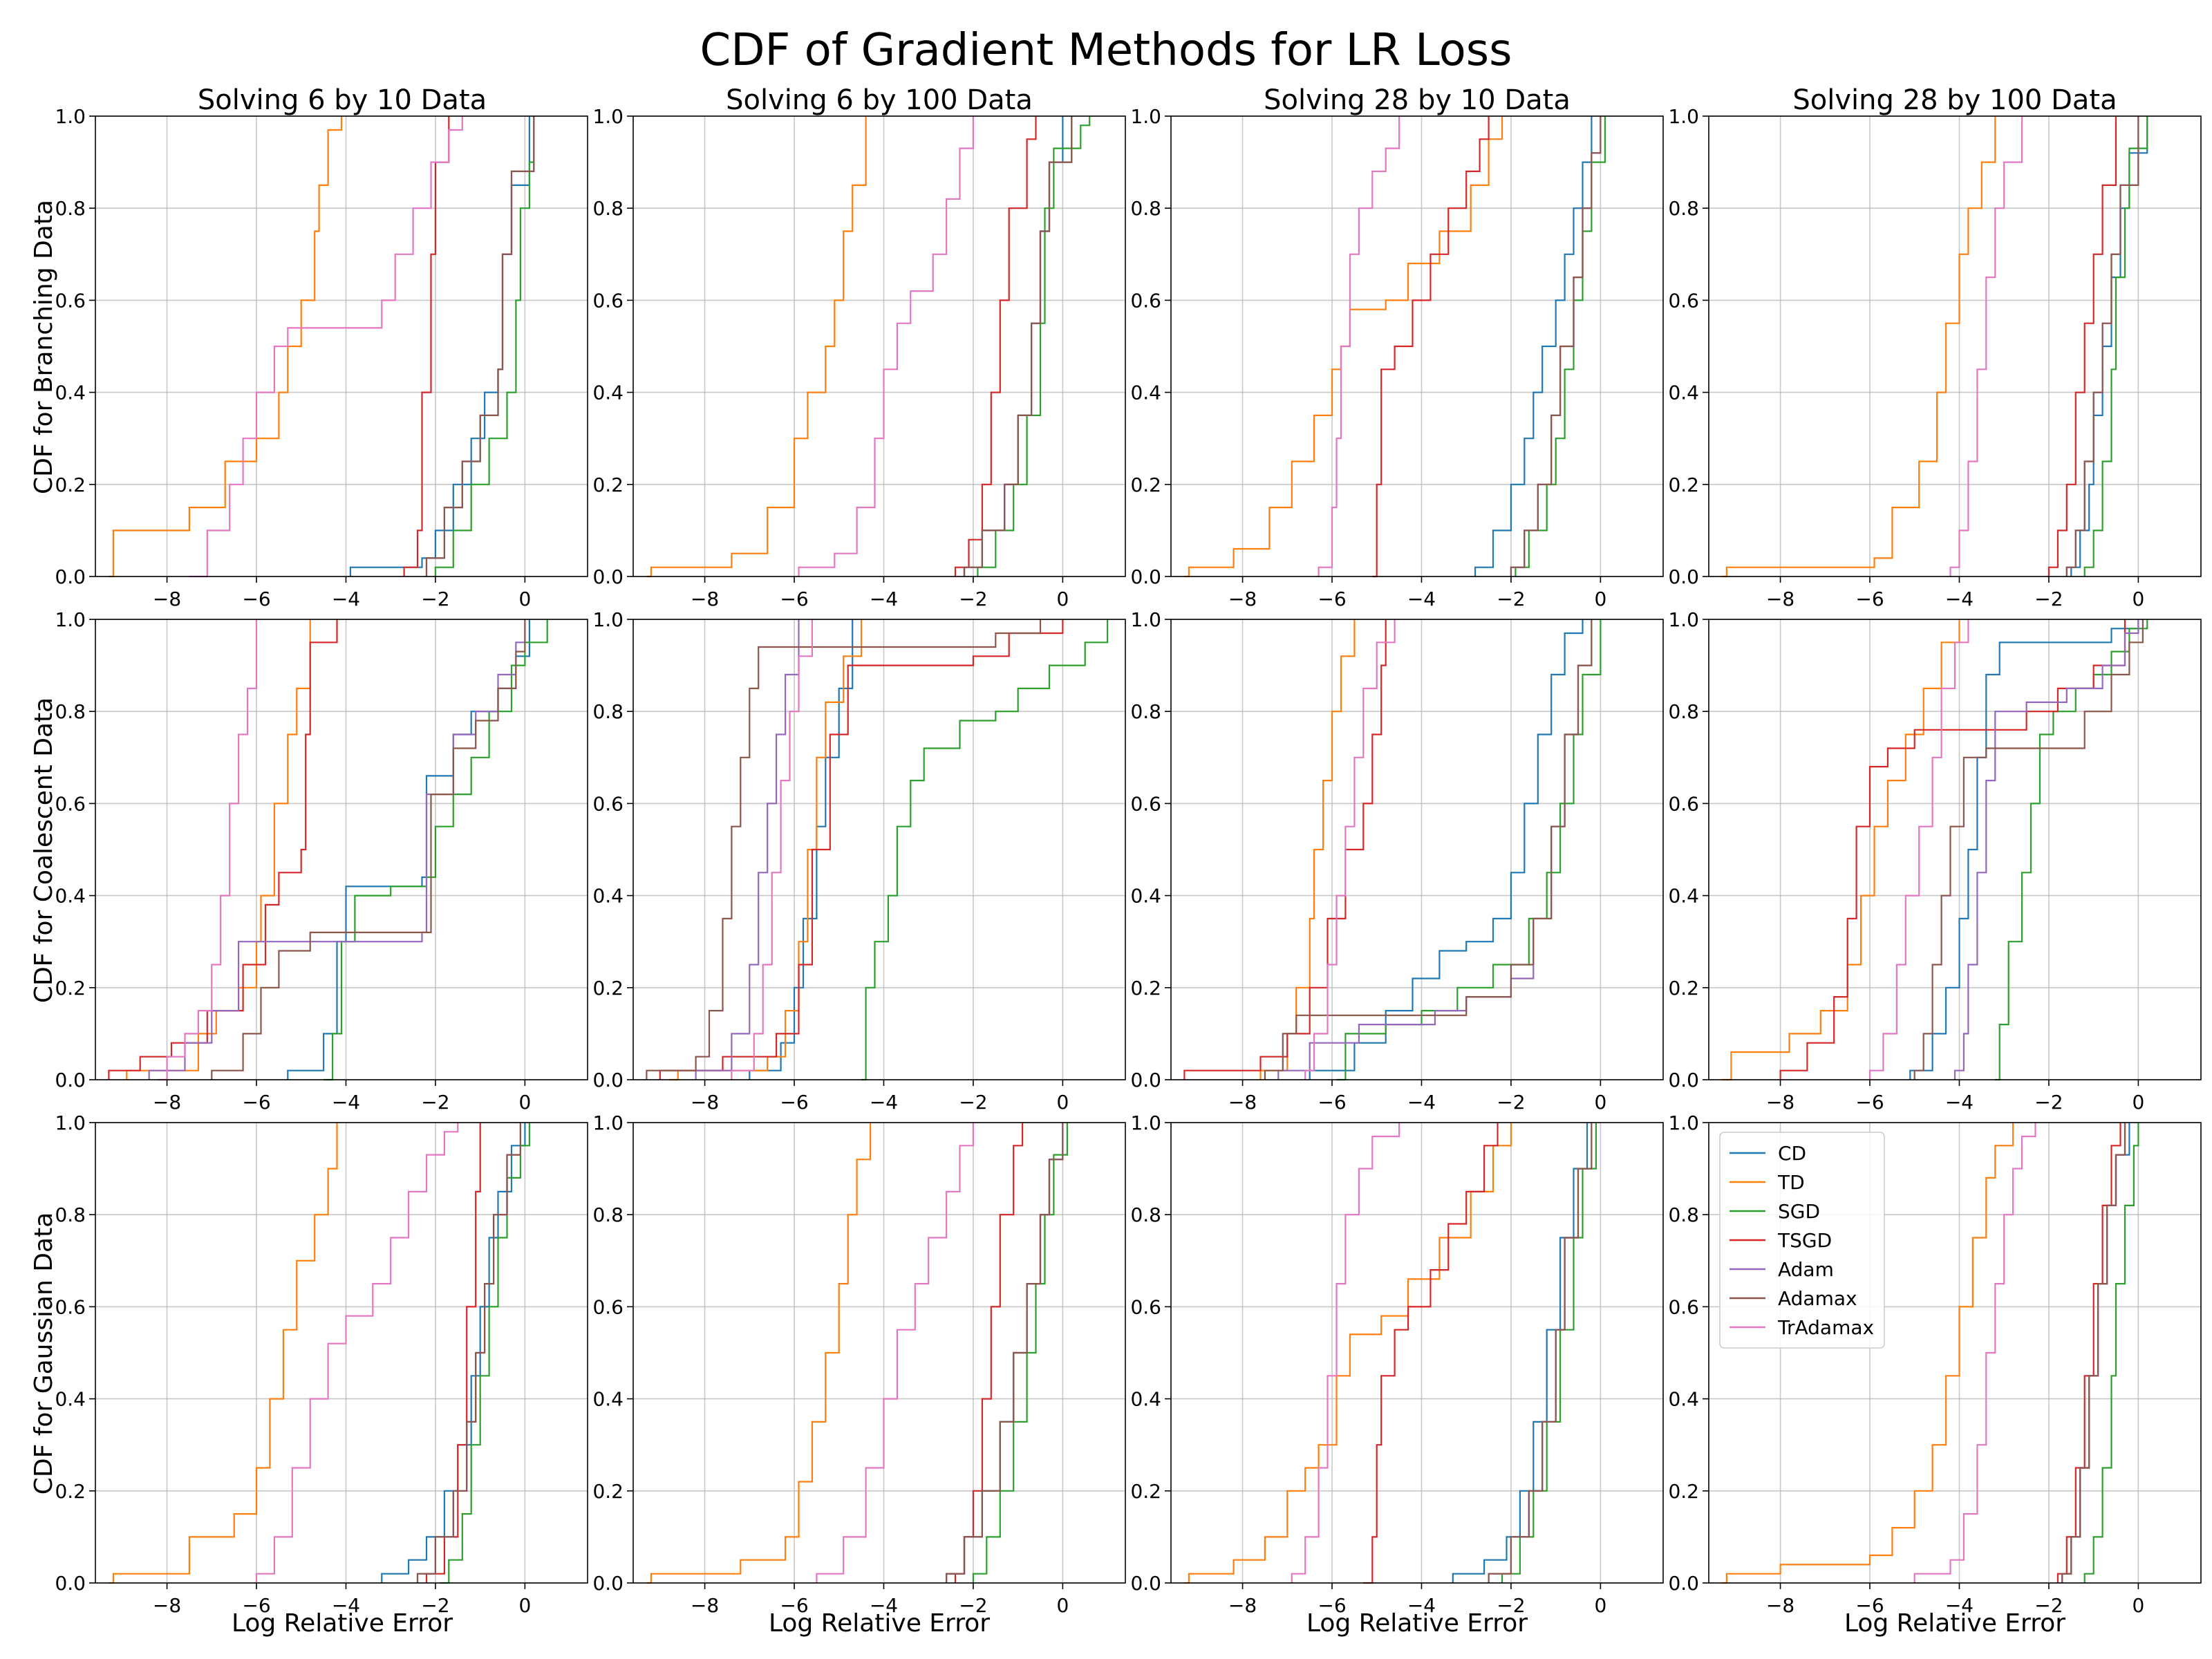 This screenshot has height=1659, width=2212. What do you see at coordinates (1817, 1298) in the screenshot?
I see `legend-label-adamax: Adamax` at bounding box center [1817, 1298].